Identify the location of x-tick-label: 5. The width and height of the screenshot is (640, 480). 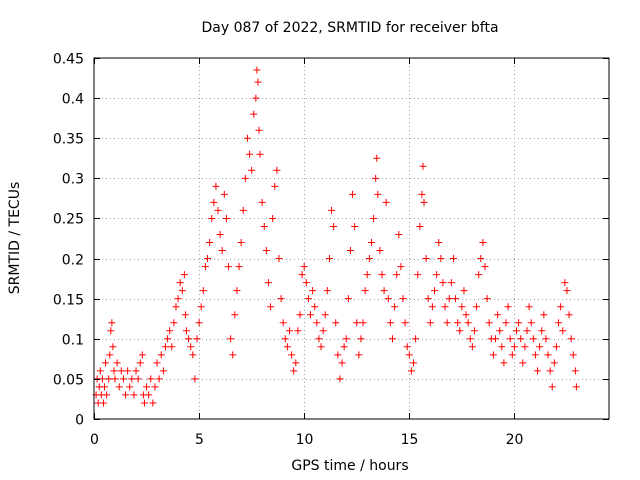
(199, 440).